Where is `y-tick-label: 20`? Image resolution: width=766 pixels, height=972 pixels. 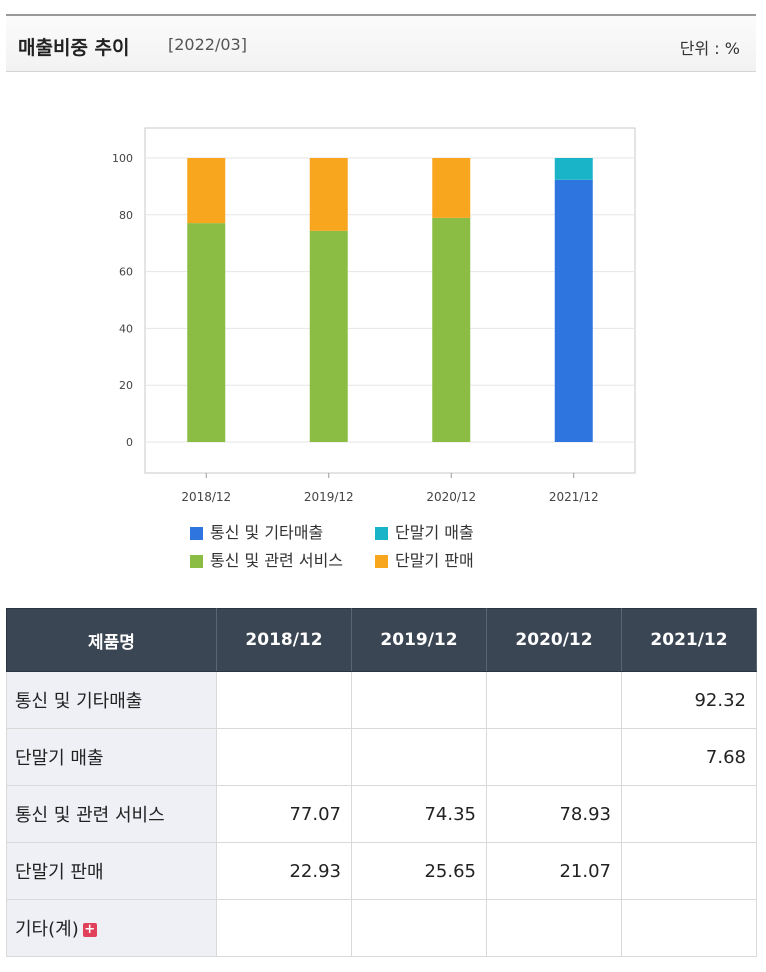
y-tick-label: 20 is located at coordinates (126, 385).